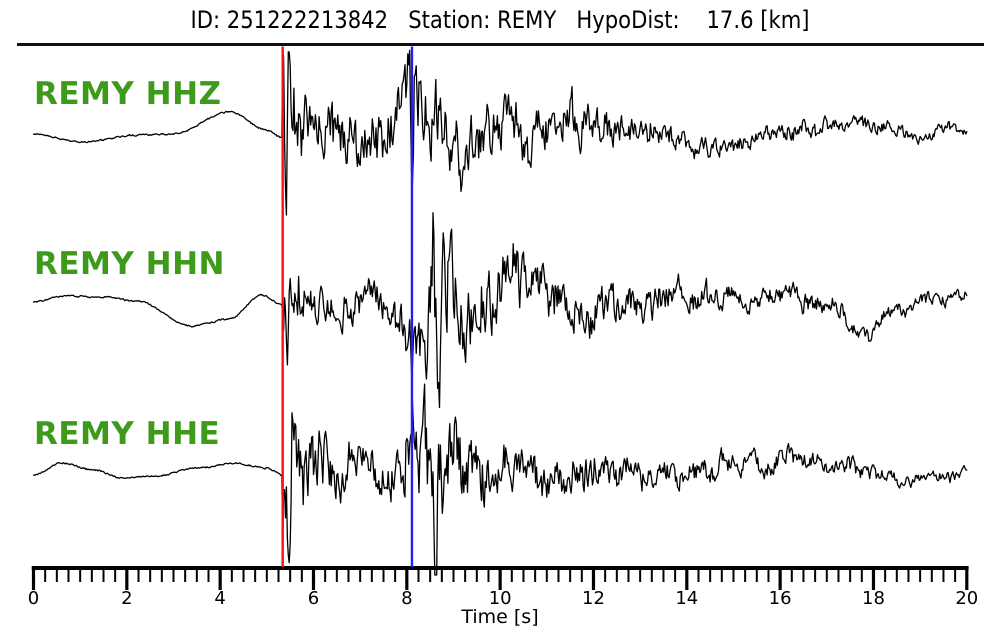 This screenshot has width=1000, height=640. I want to click on x-tick-label: 20, so click(966, 598).